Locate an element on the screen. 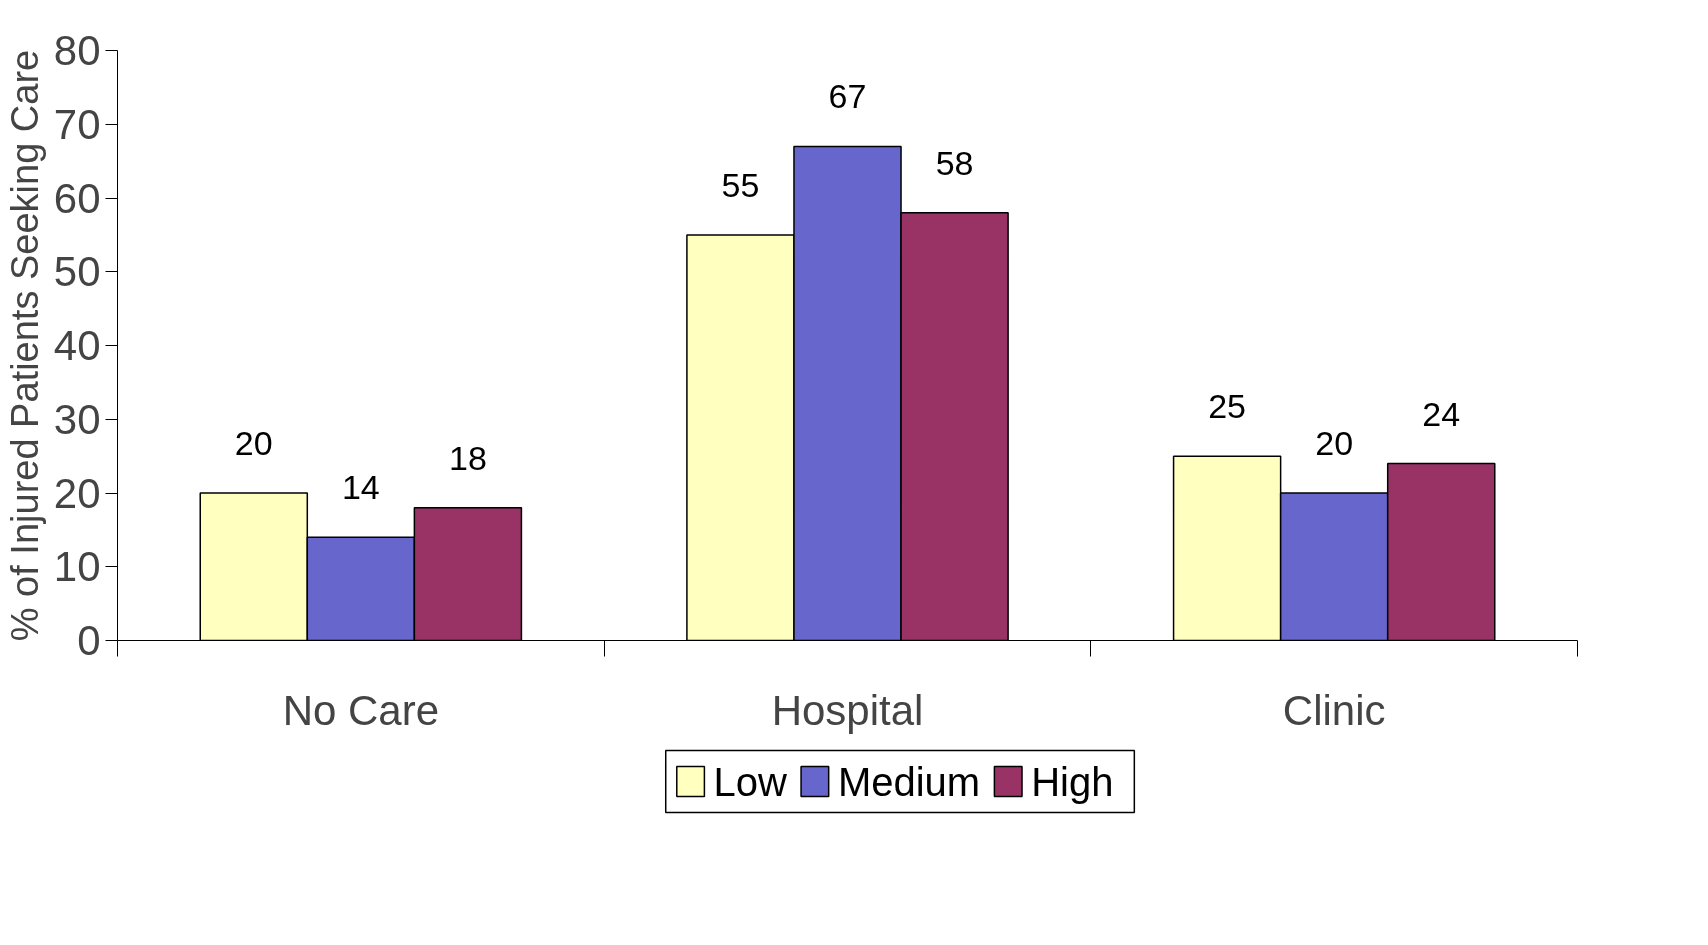 Image resolution: width=1708 pixels, height=945 pixels. y-tick-label: 30 is located at coordinates (77, 419).